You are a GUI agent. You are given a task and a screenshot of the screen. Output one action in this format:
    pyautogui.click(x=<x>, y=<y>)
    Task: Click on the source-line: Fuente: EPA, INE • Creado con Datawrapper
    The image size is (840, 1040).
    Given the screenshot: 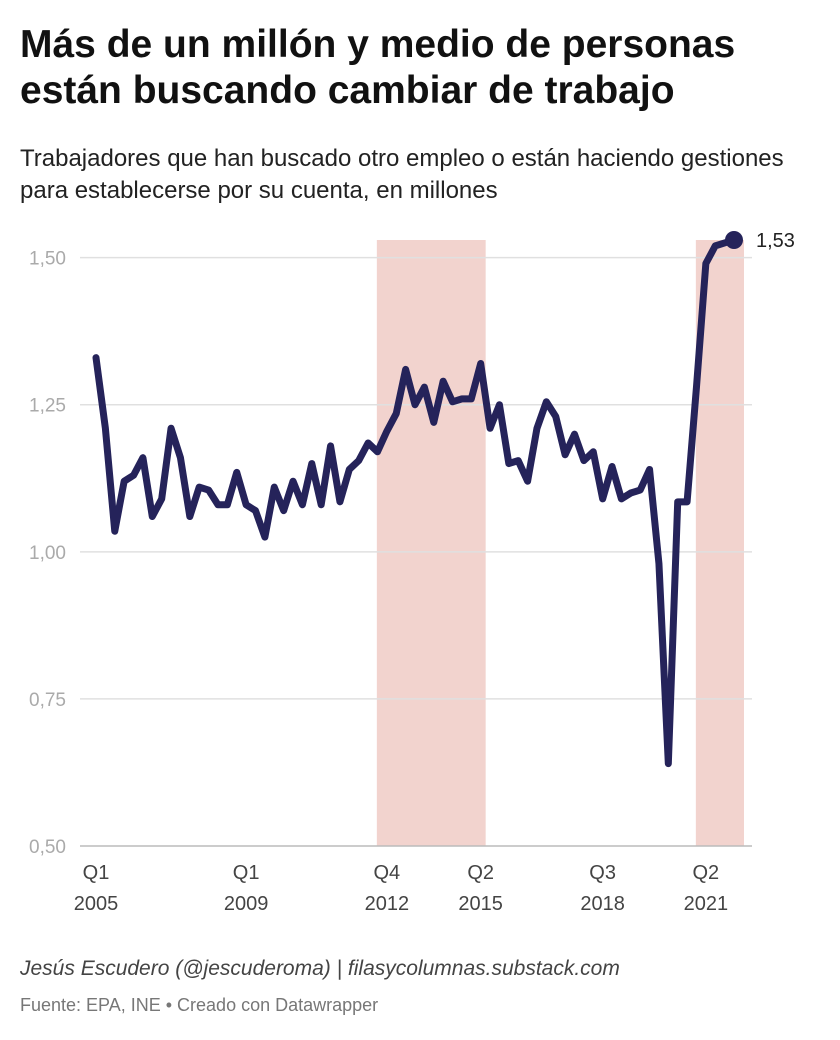 What is the action you would take?
    pyautogui.click(x=199, y=1005)
    